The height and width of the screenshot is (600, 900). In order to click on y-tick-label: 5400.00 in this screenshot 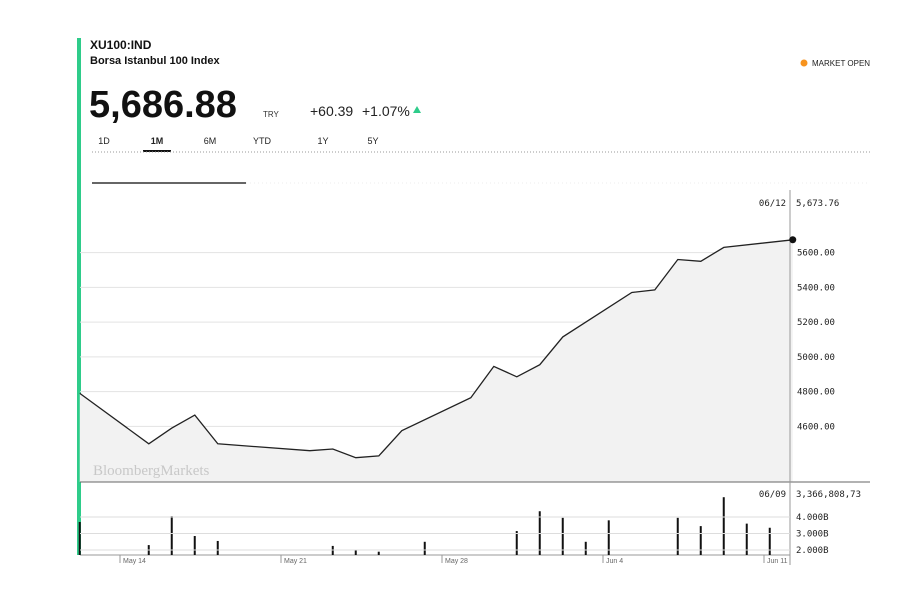, I will do `click(816, 288)`.